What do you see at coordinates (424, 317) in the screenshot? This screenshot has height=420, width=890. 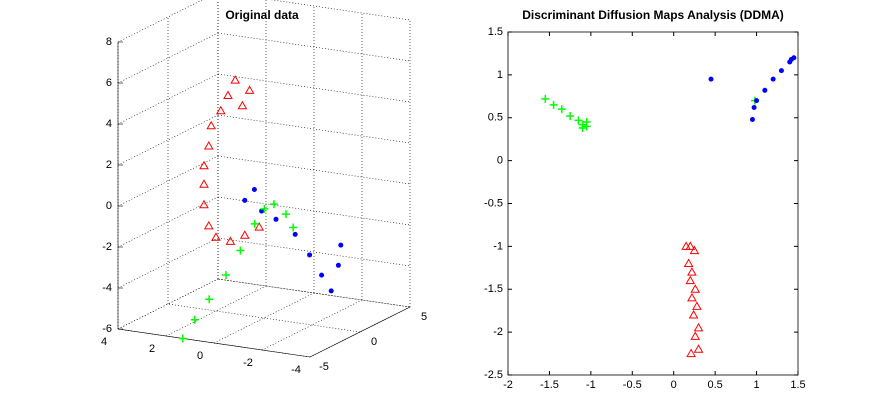 I see `y-tick-label: 5` at bounding box center [424, 317].